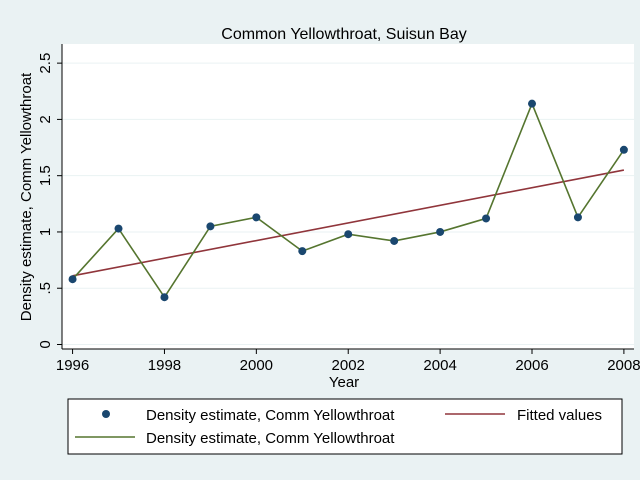 The width and height of the screenshot is (640, 480). I want to click on x-tick-label: 2004, so click(439, 365).